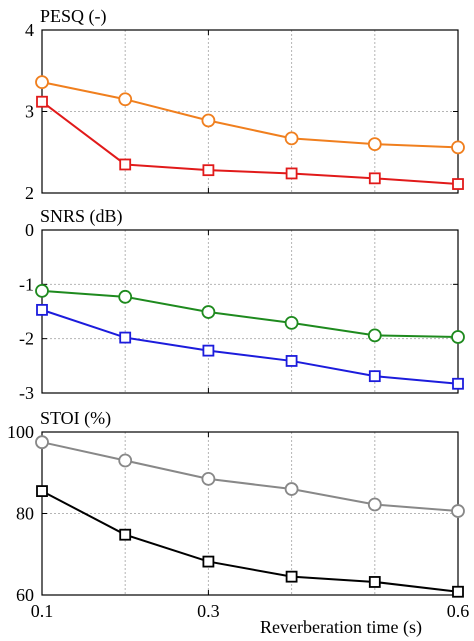  What do you see at coordinates (75, 418) in the screenshot?
I see `panel-title: STOI (%)` at bounding box center [75, 418].